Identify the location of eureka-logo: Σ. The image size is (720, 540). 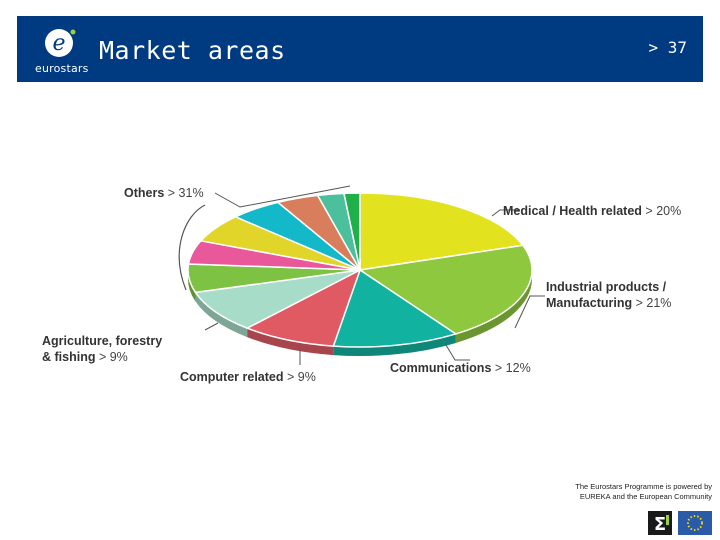
(660, 523).